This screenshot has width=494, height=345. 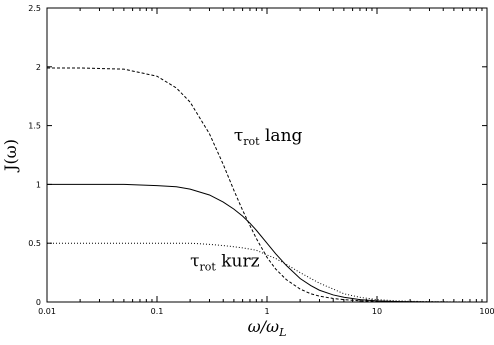 What do you see at coordinates (34, 8) in the screenshot?
I see `y-tick-label: 2.5` at bounding box center [34, 8].